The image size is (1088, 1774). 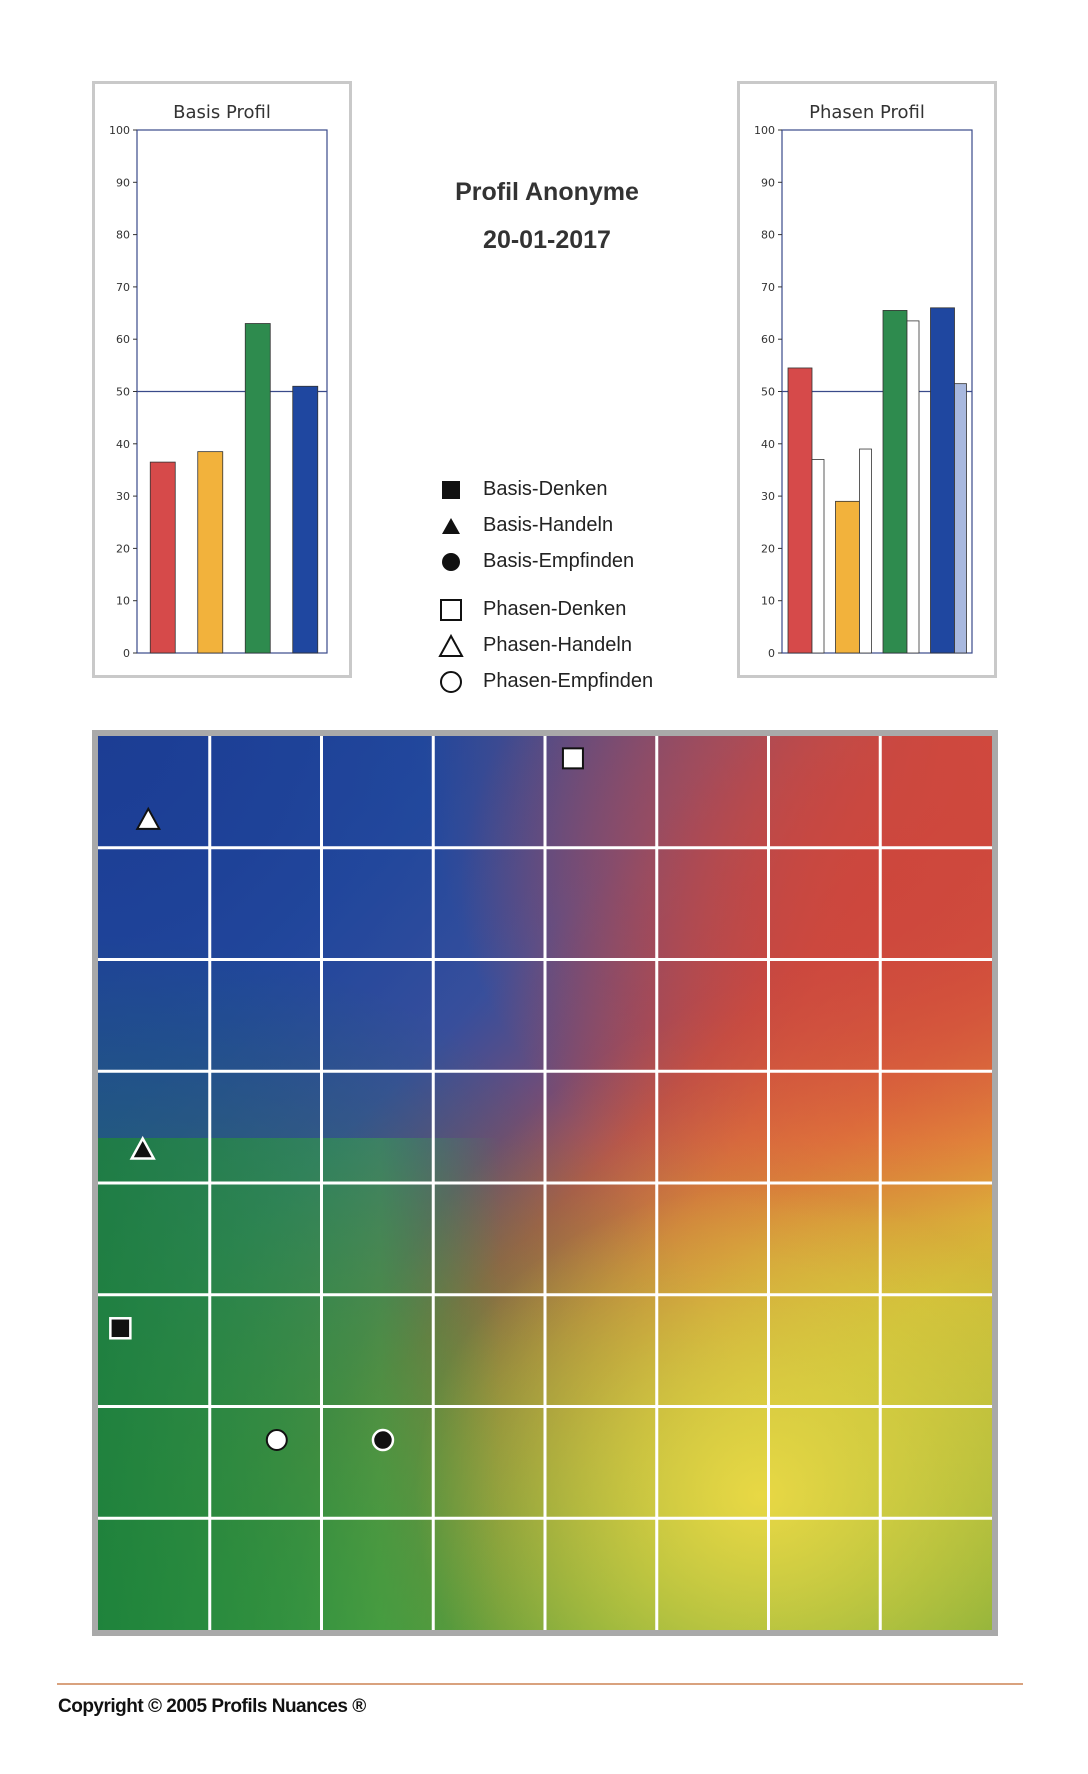 What do you see at coordinates (276, 1440) in the screenshot?
I see `marker-phasen-empfinden` at bounding box center [276, 1440].